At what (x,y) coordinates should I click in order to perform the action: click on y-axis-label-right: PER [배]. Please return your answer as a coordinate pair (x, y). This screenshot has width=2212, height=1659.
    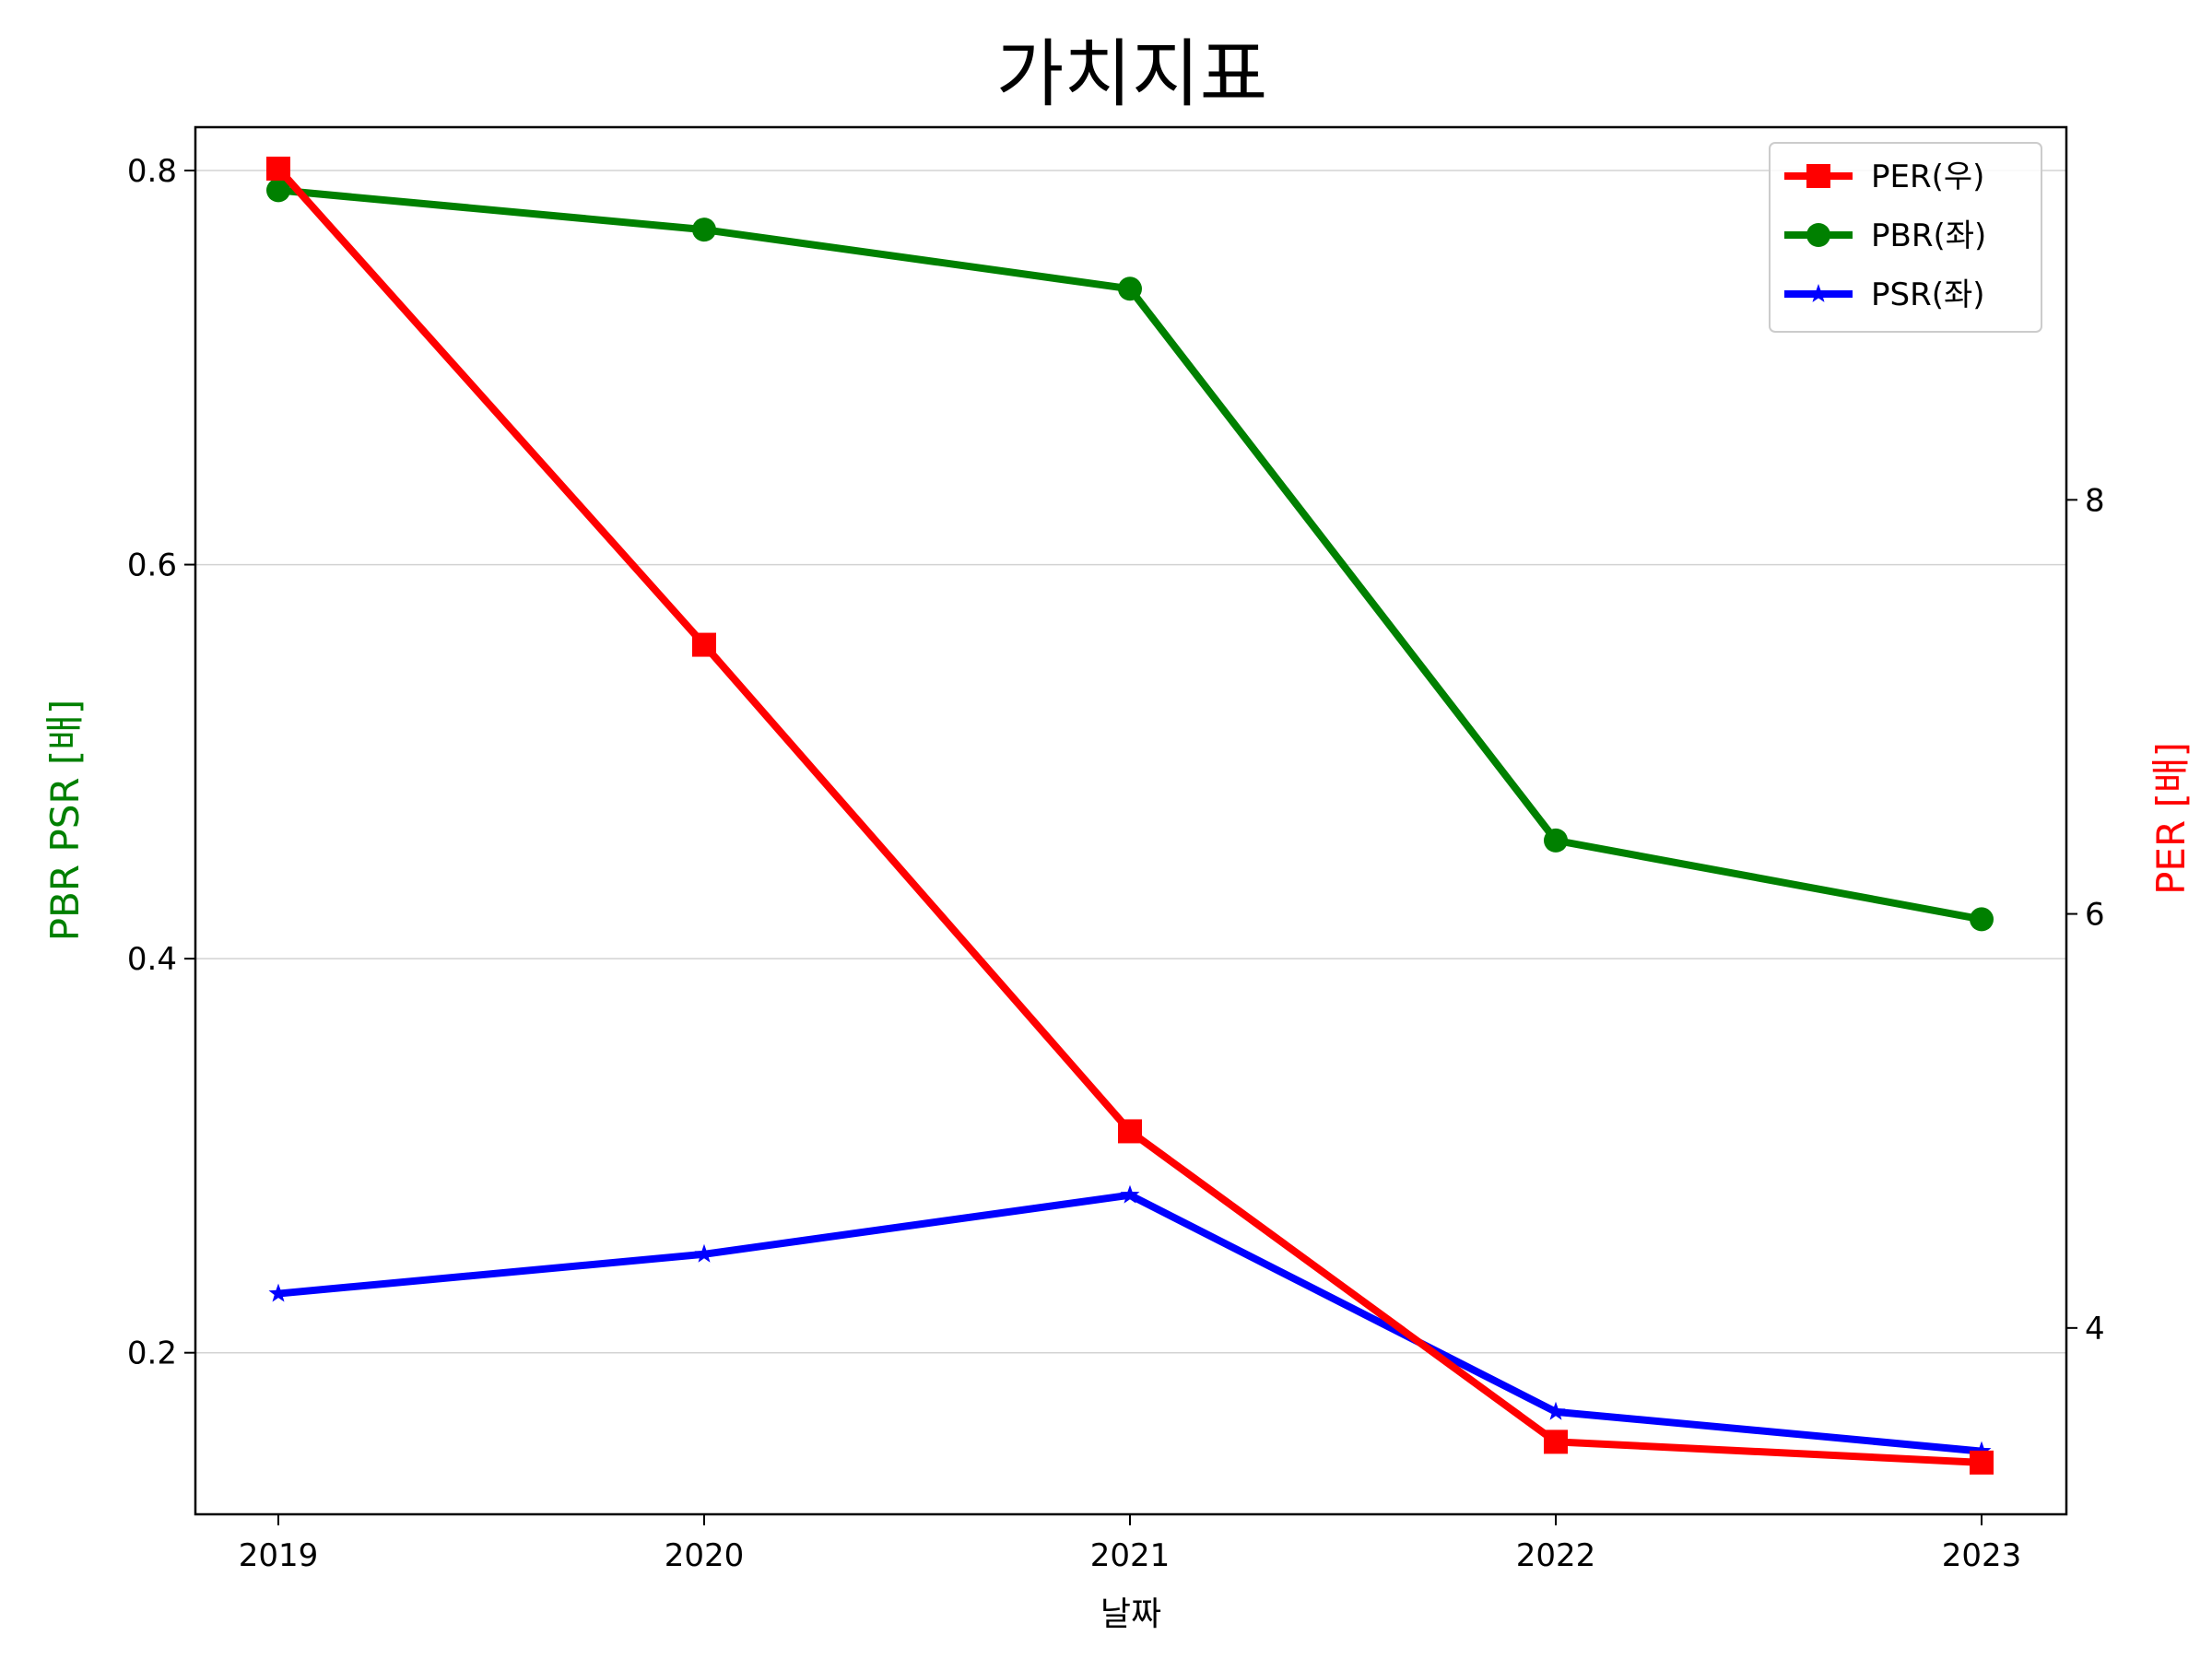
    Looking at the image, I should click on (2171, 818).